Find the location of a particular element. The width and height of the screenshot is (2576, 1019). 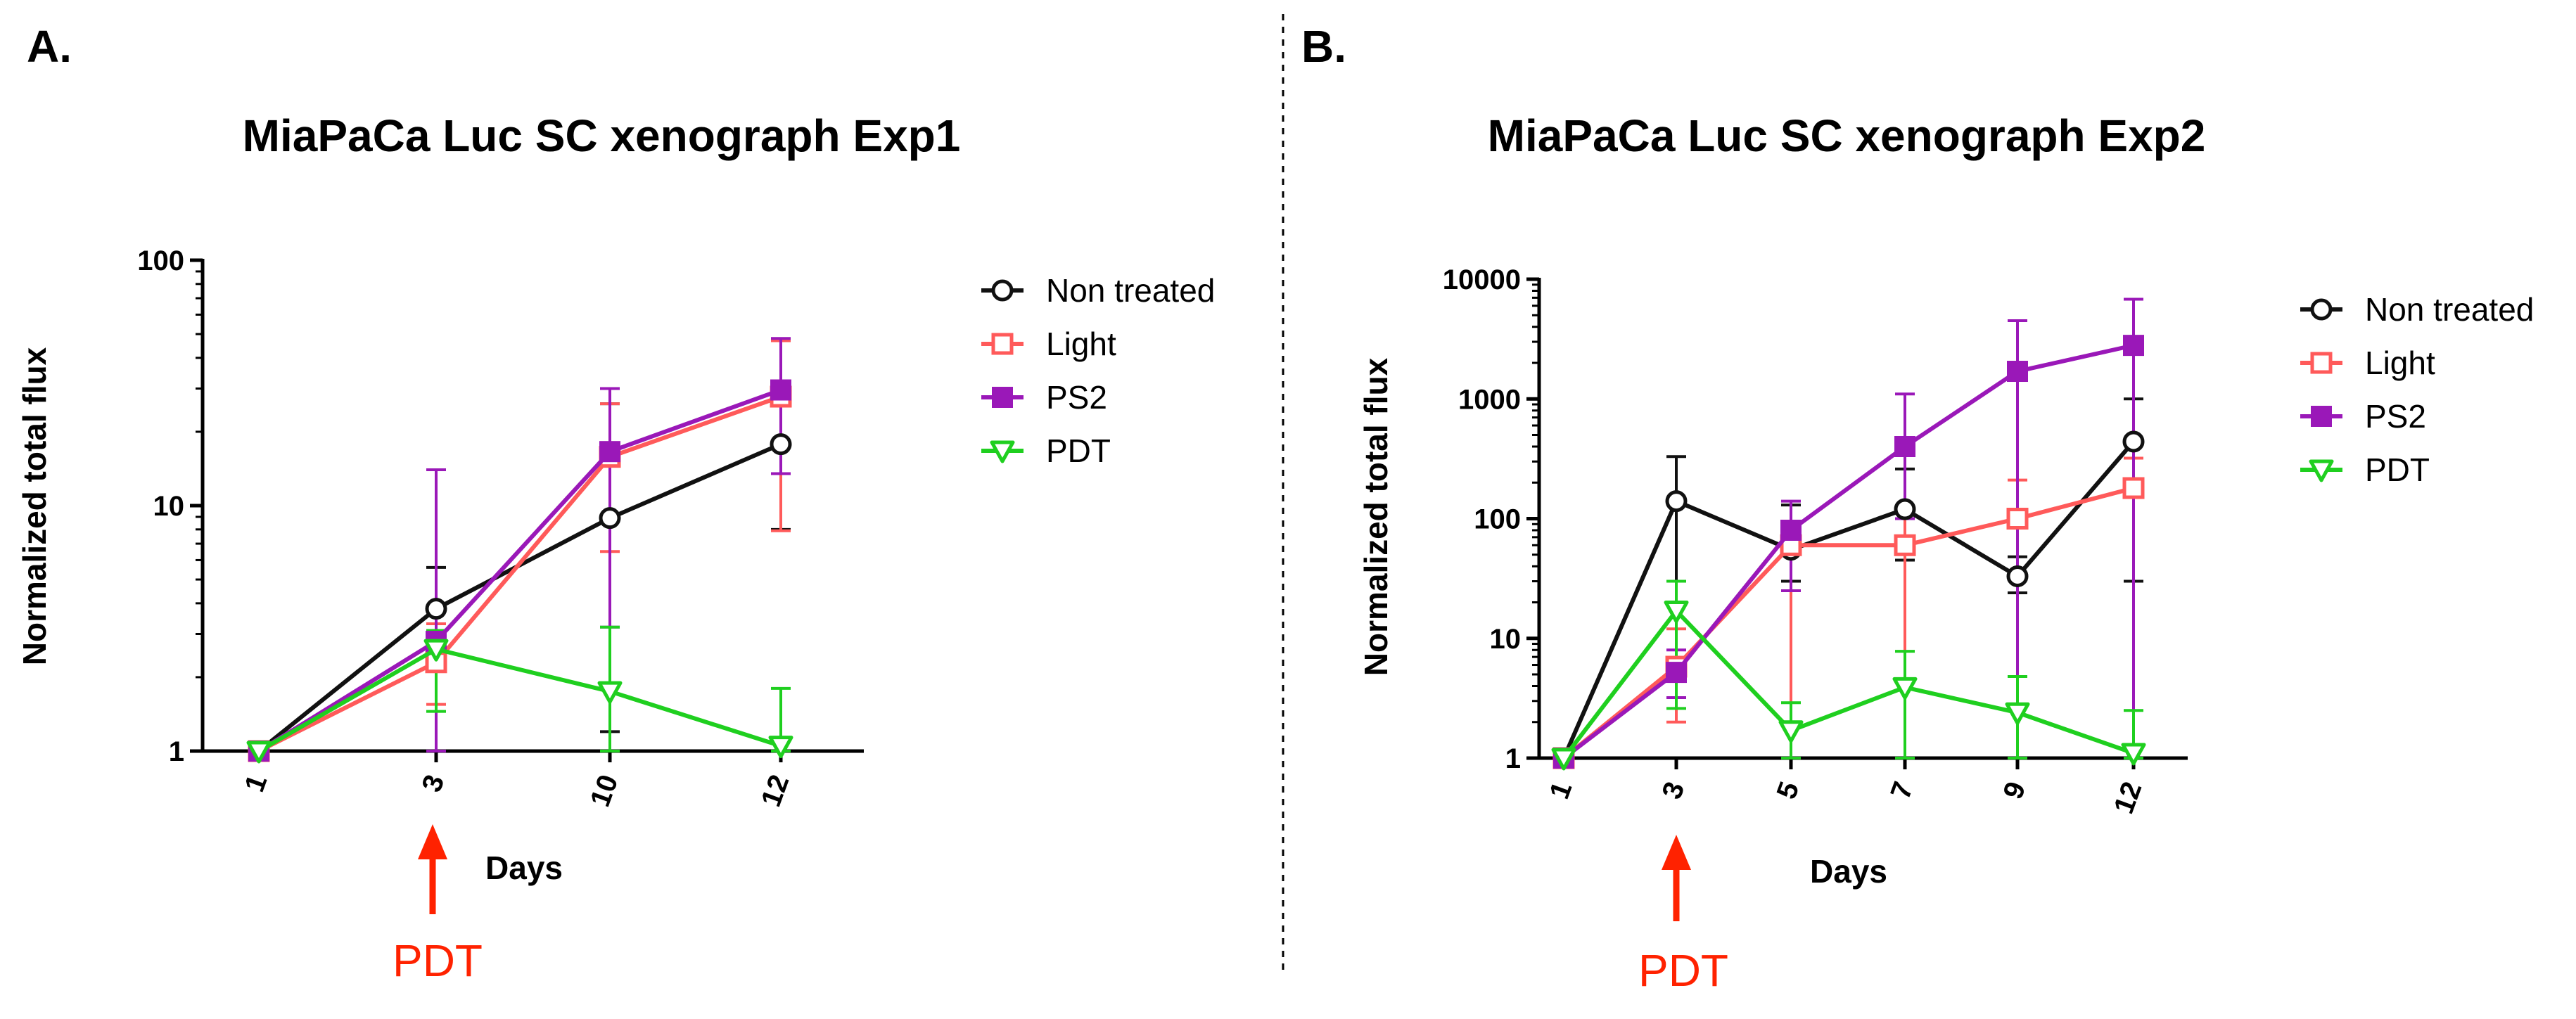

pdt-annotation-b: PDT is located at coordinates (1683, 970).